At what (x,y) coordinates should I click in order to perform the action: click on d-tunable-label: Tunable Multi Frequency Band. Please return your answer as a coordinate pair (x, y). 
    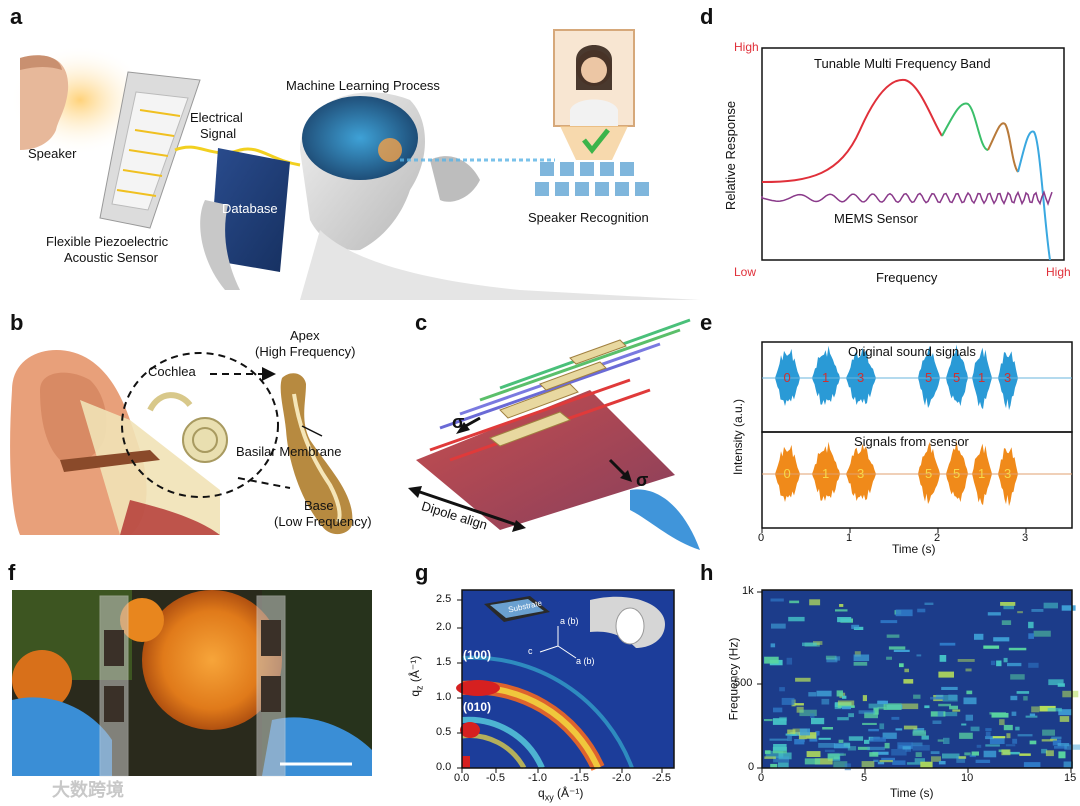
    Looking at the image, I should click on (902, 63).